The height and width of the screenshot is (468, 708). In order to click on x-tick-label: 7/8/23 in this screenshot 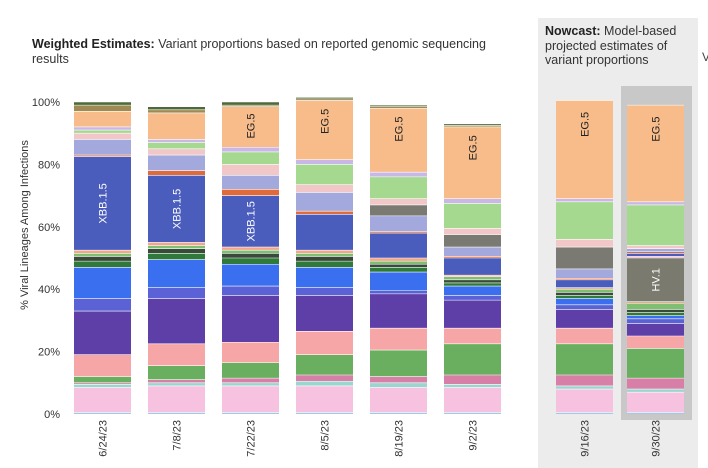, I will do `click(178, 435)`.